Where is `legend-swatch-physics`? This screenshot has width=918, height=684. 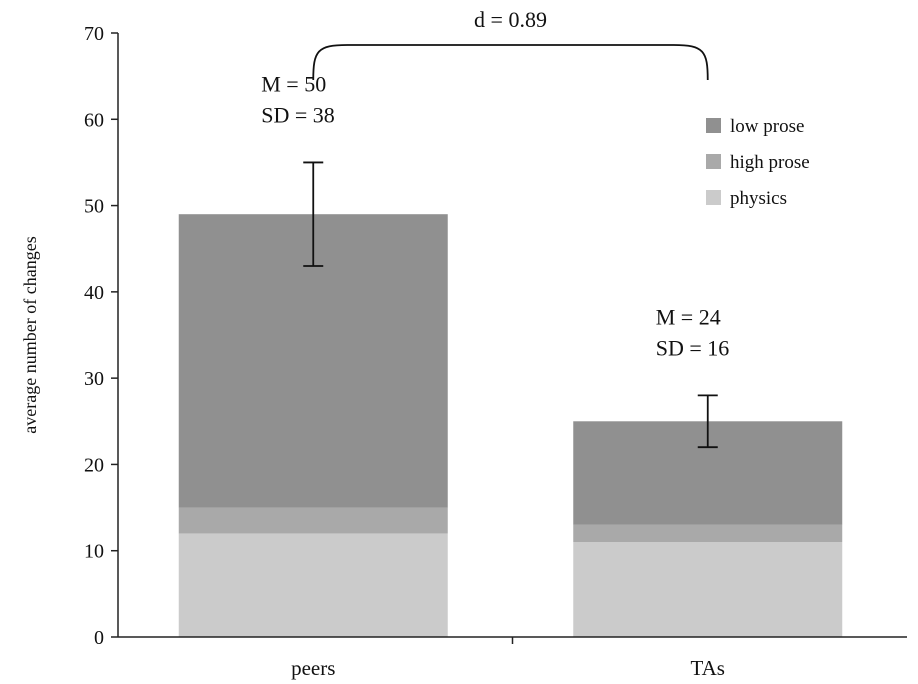
legend-swatch-physics is located at coordinates (713, 197).